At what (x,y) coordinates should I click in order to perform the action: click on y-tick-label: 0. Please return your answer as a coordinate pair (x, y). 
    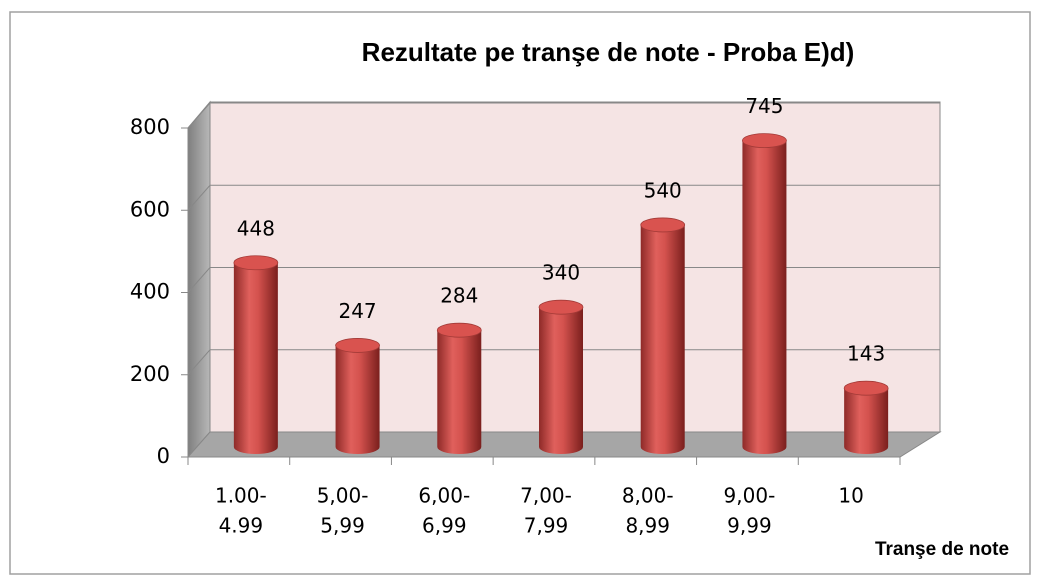
    Looking at the image, I should click on (163, 456).